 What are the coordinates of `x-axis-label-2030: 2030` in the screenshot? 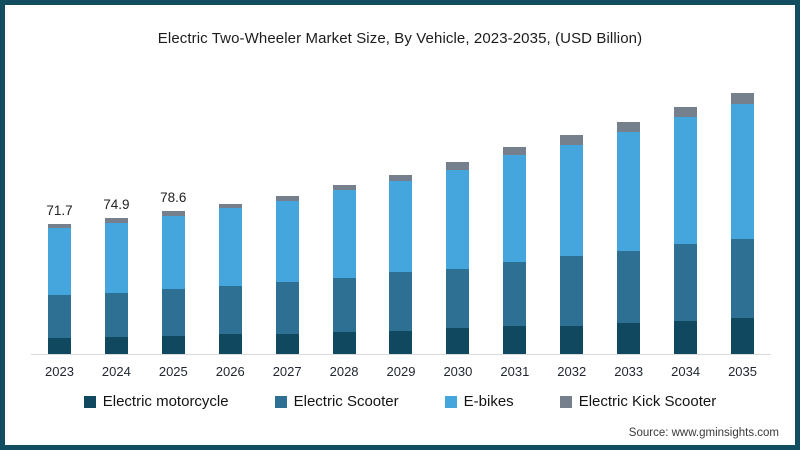 It's located at (458, 371).